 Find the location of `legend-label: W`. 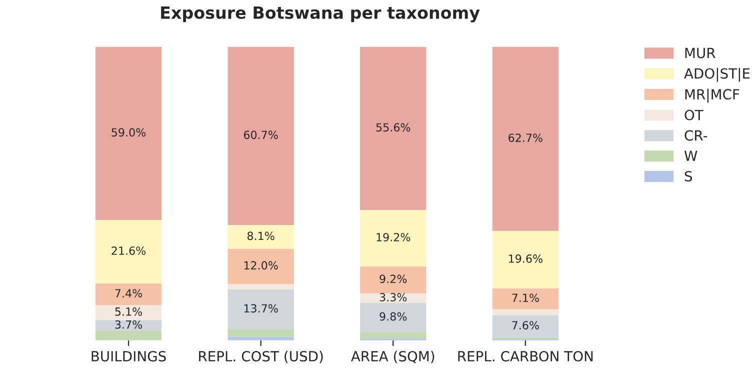

legend-label: W is located at coordinates (691, 155).